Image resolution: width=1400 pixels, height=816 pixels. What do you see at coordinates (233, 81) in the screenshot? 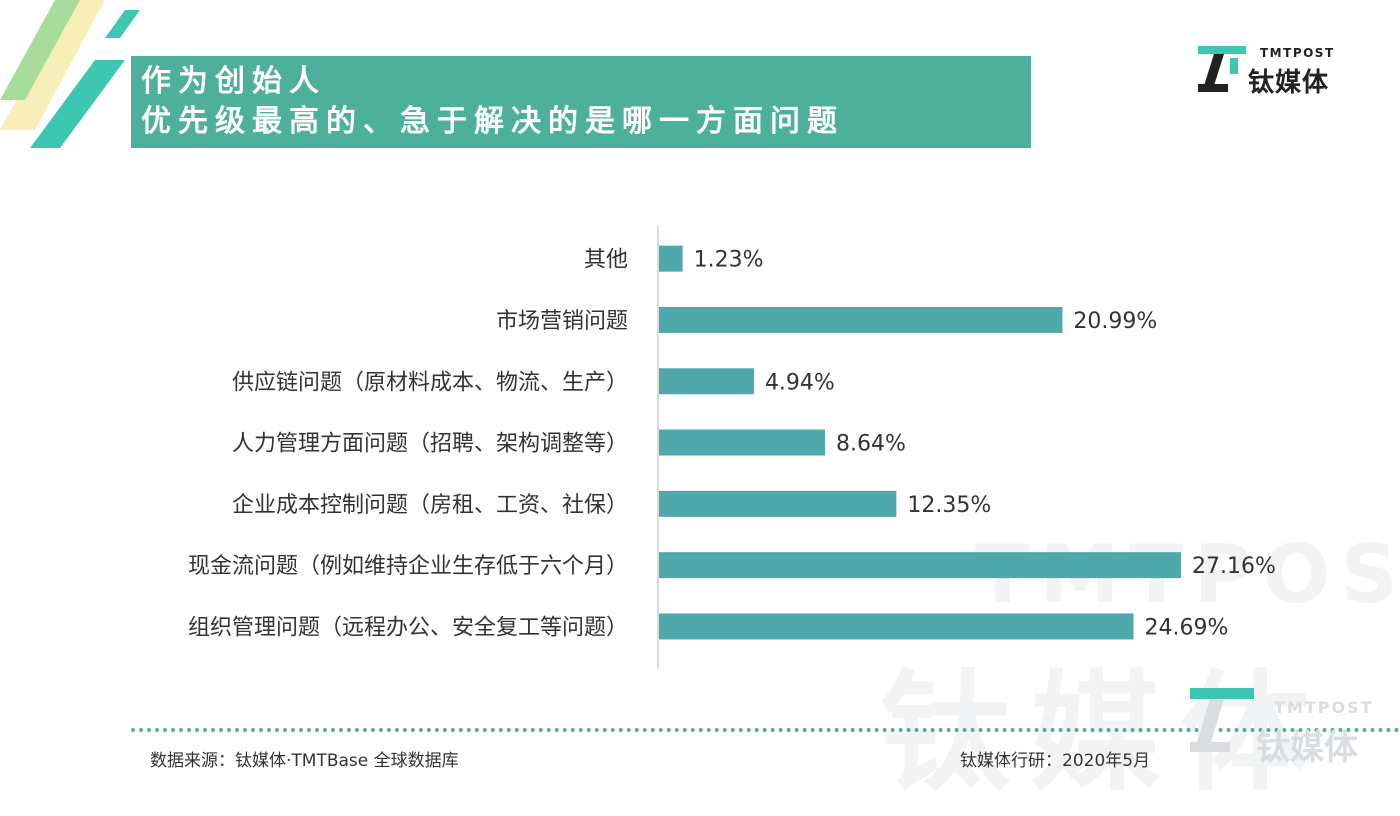
I see `title-line-1: 作为创始人` at bounding box center [233, 81].